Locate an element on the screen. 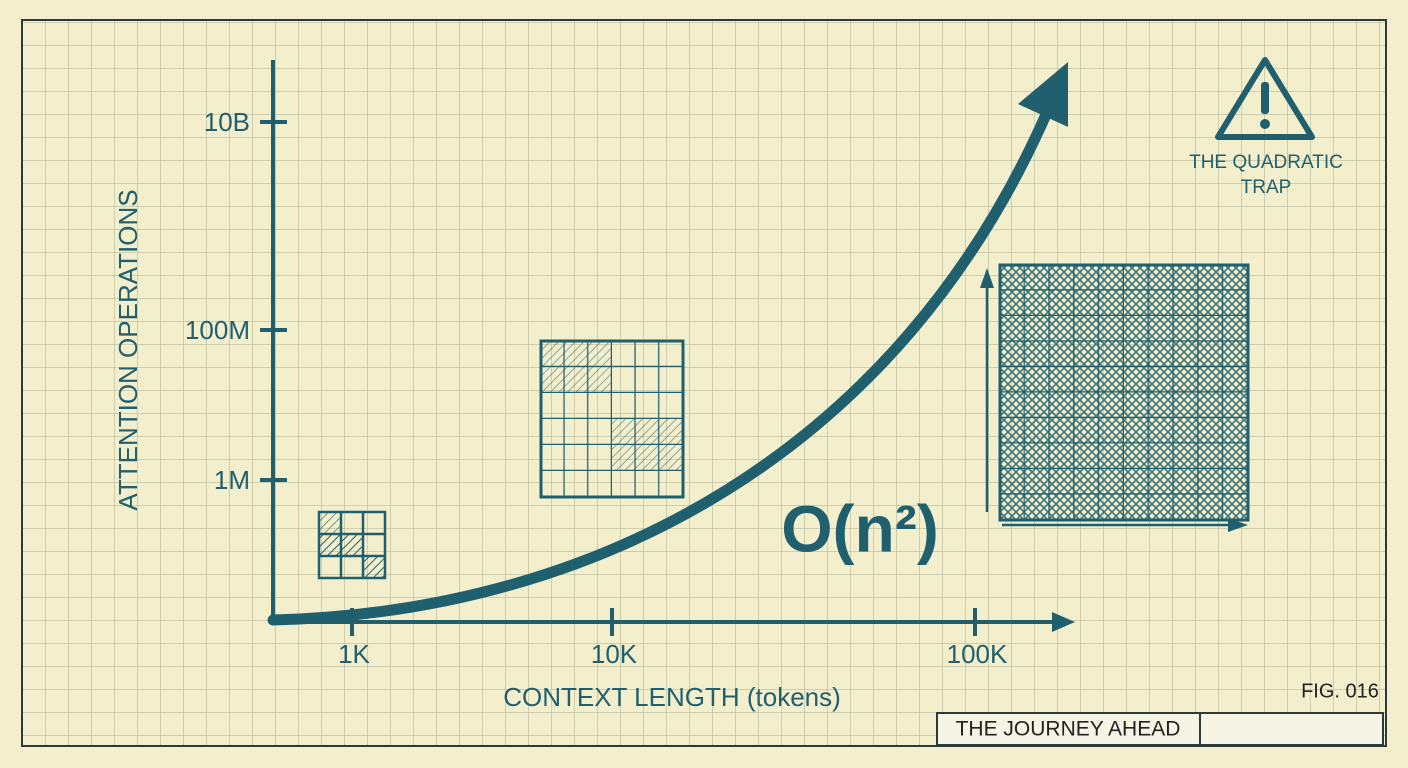  matrix-large is located at coordinates (1115, 397).